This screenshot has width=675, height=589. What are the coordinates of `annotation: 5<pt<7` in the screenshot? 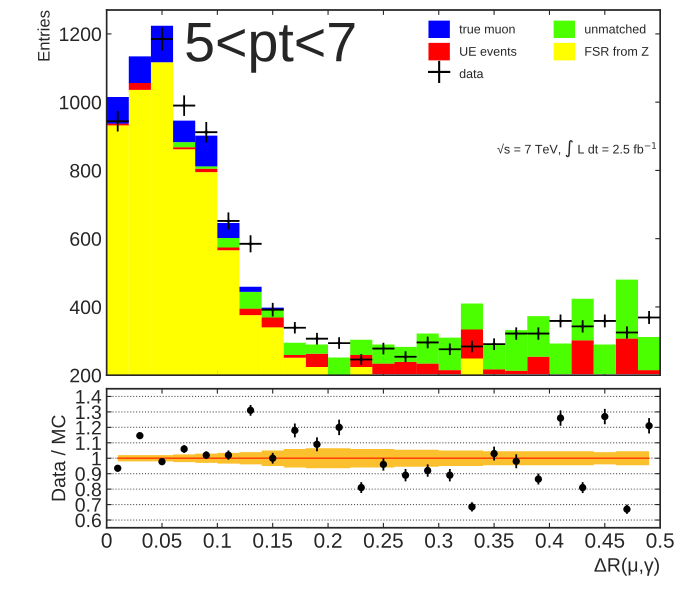 It's located at (270, 48).